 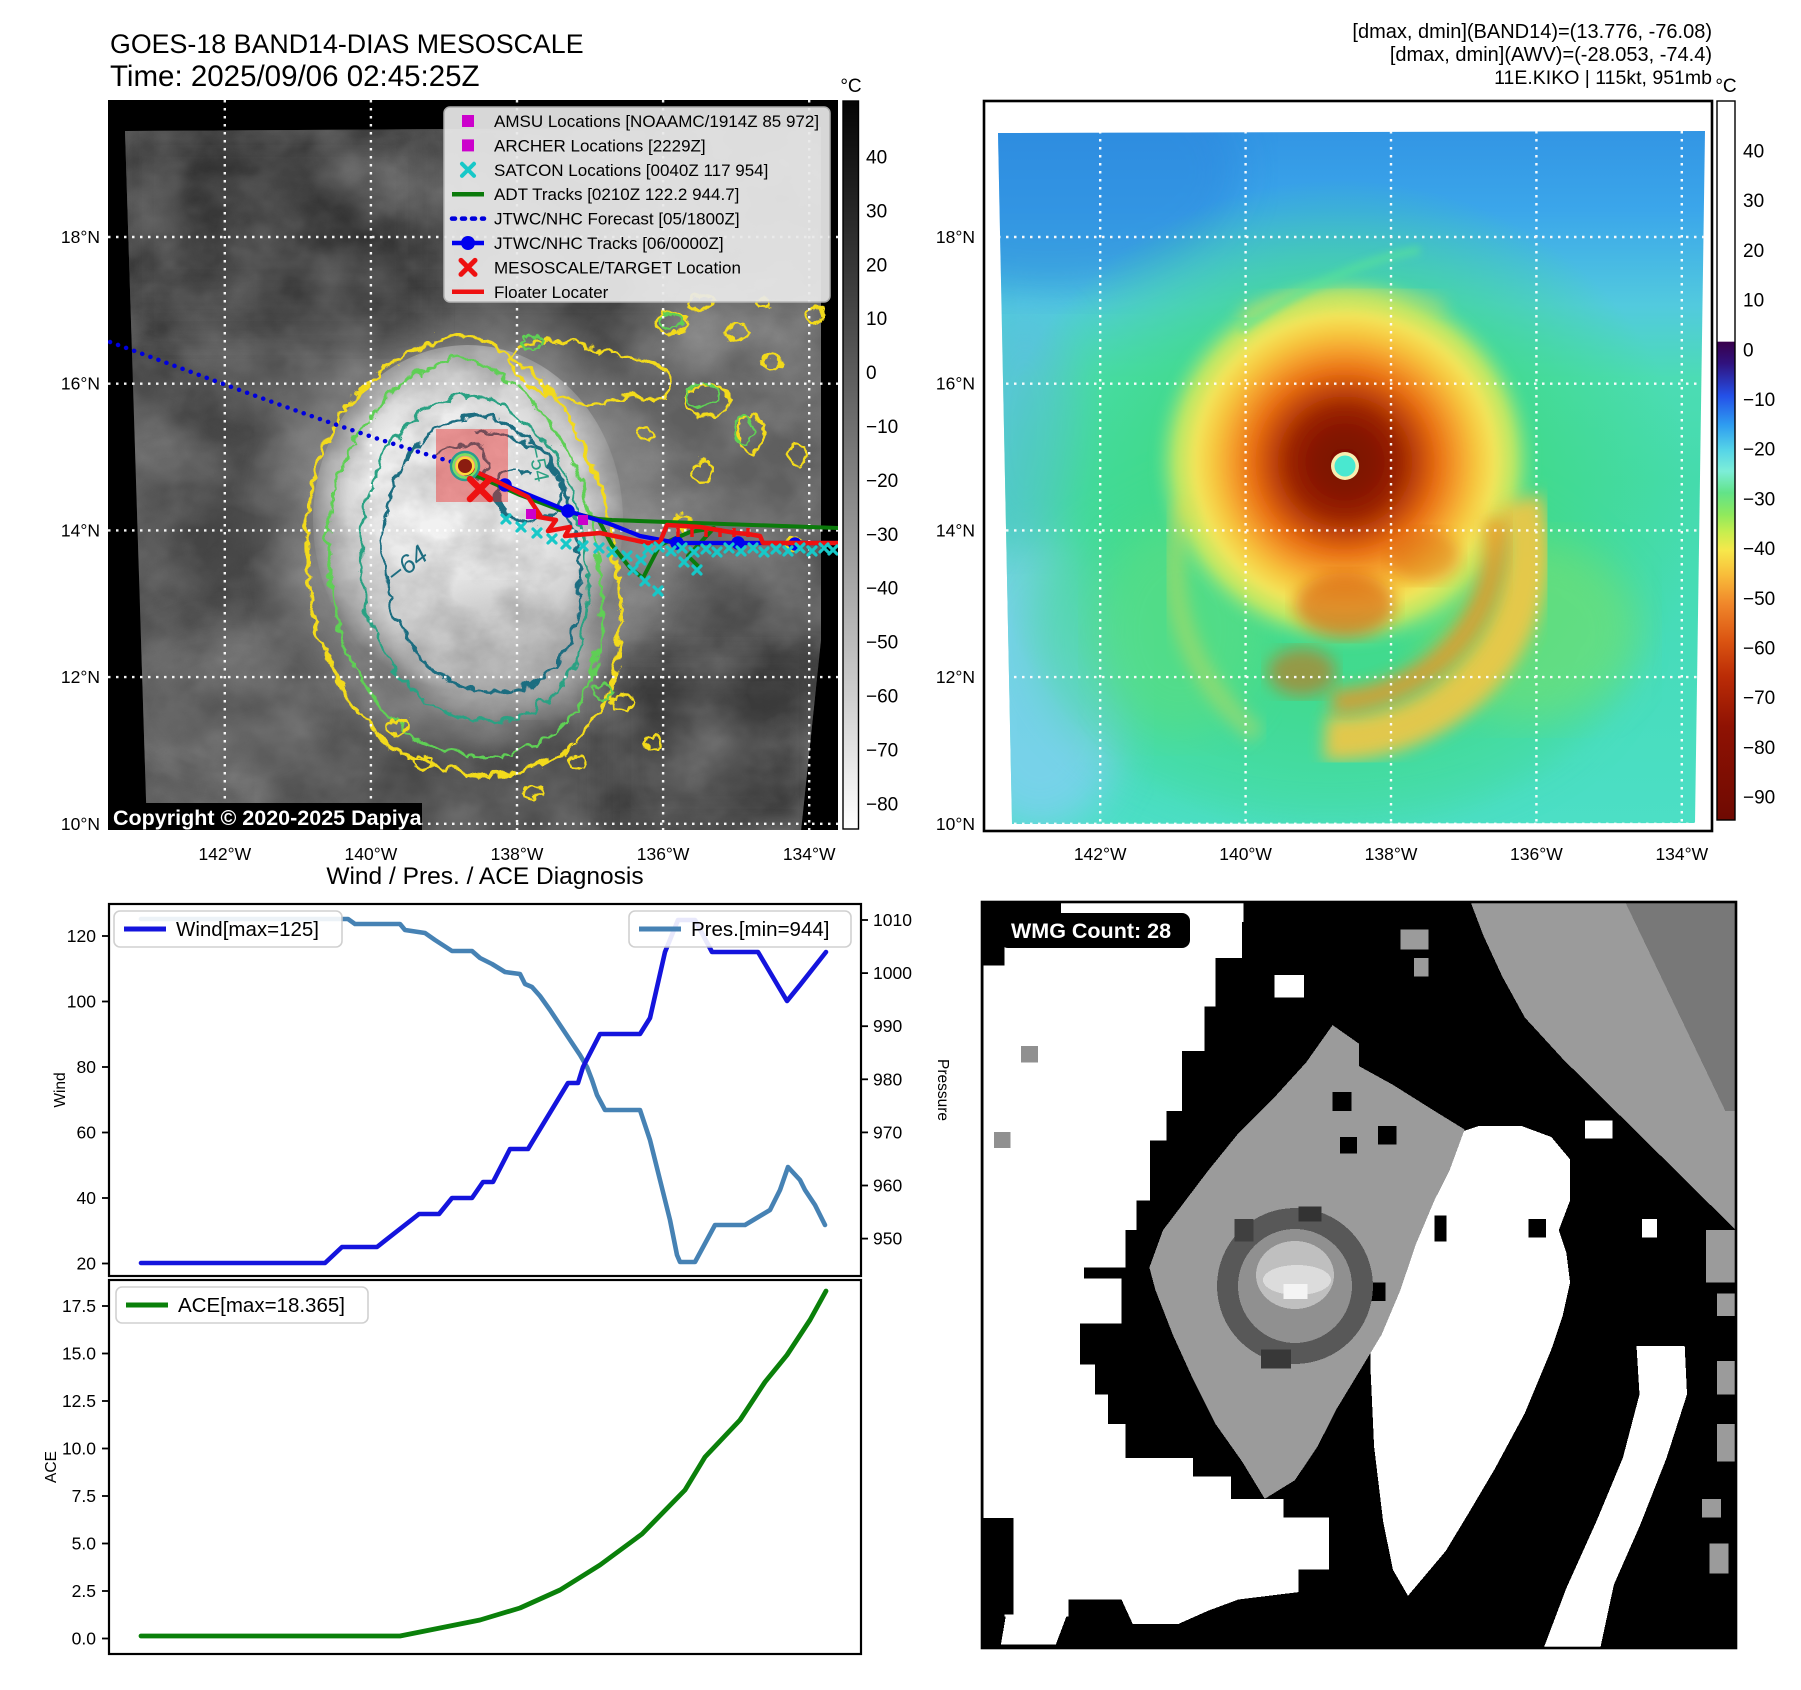 I want to click on svg-text:[dmax, dmin](BAND14)=(13.776,: [dmax, dmin](BAND14)=(13.776, -76.08), so click(x=1532, y=32).